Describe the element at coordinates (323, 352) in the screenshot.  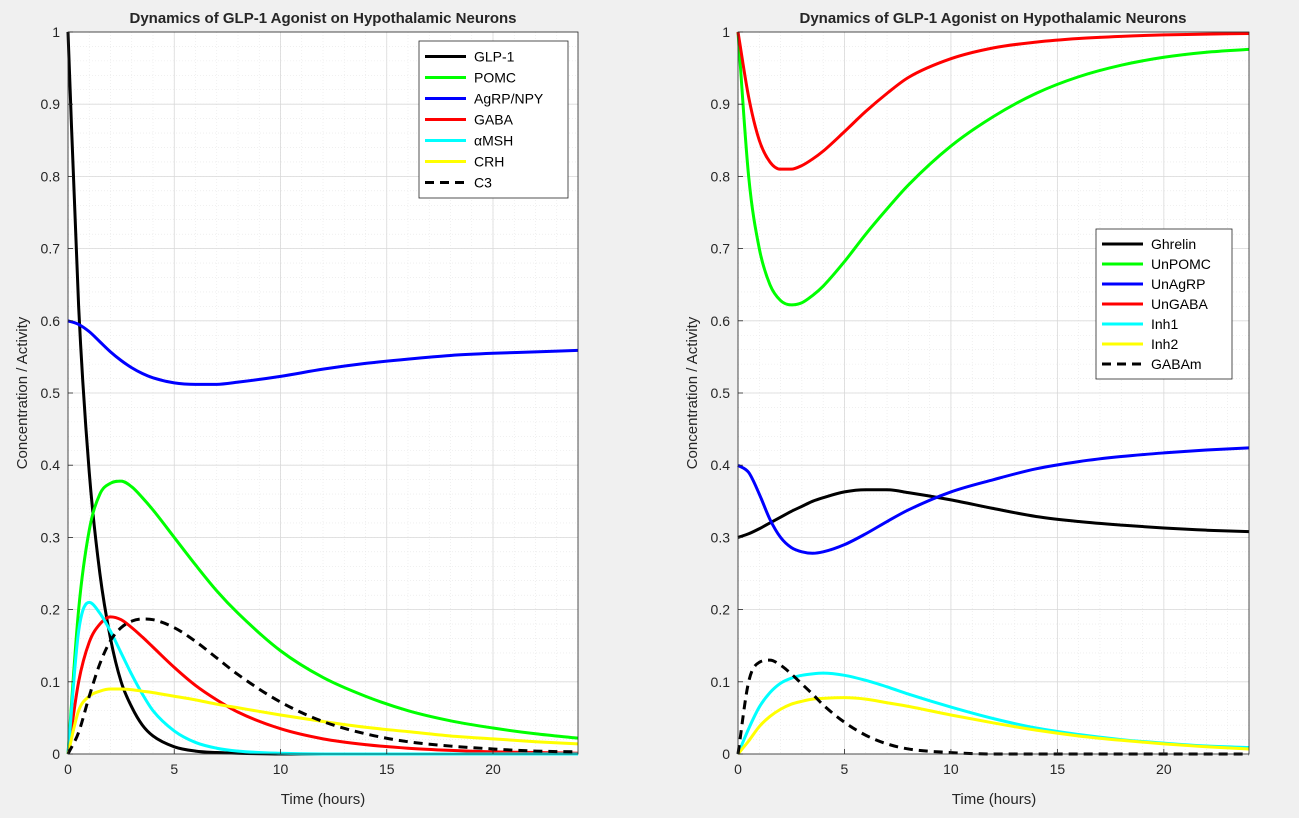
I see `series-line-agrp-npy` at that location.